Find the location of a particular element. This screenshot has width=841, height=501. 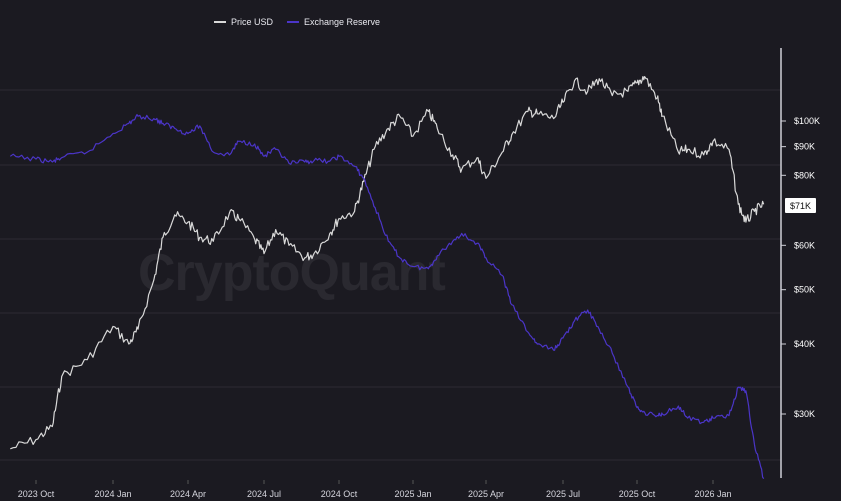

current-value-text: $71K is located at coordinates (800, 206).